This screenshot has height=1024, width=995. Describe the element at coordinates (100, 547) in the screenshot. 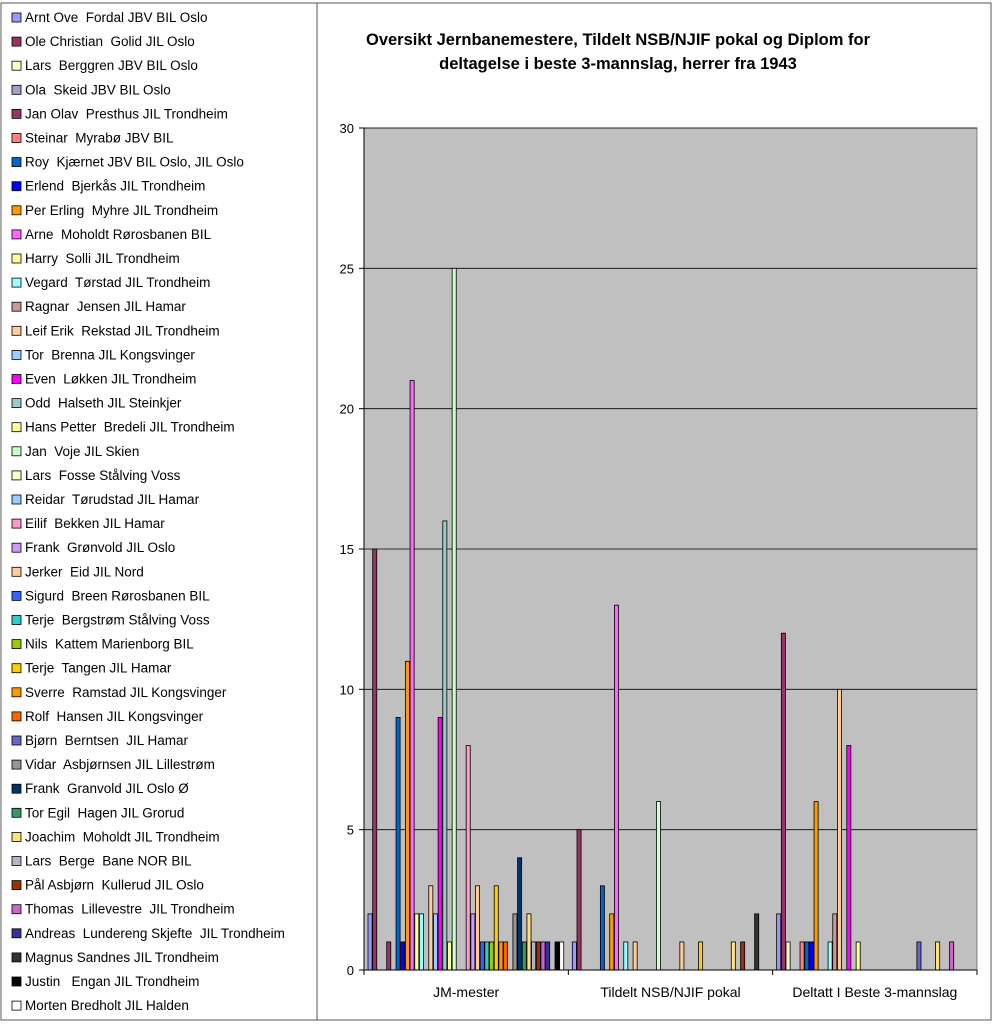

I see `legend-label: Frank Grønvold JIL Oslo` at that location.